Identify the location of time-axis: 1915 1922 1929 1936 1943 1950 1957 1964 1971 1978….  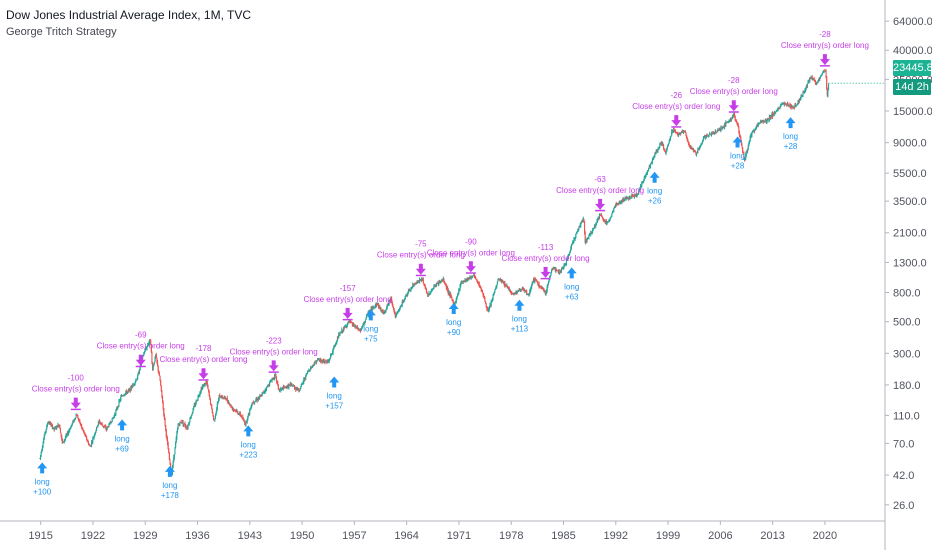
(442, 531).